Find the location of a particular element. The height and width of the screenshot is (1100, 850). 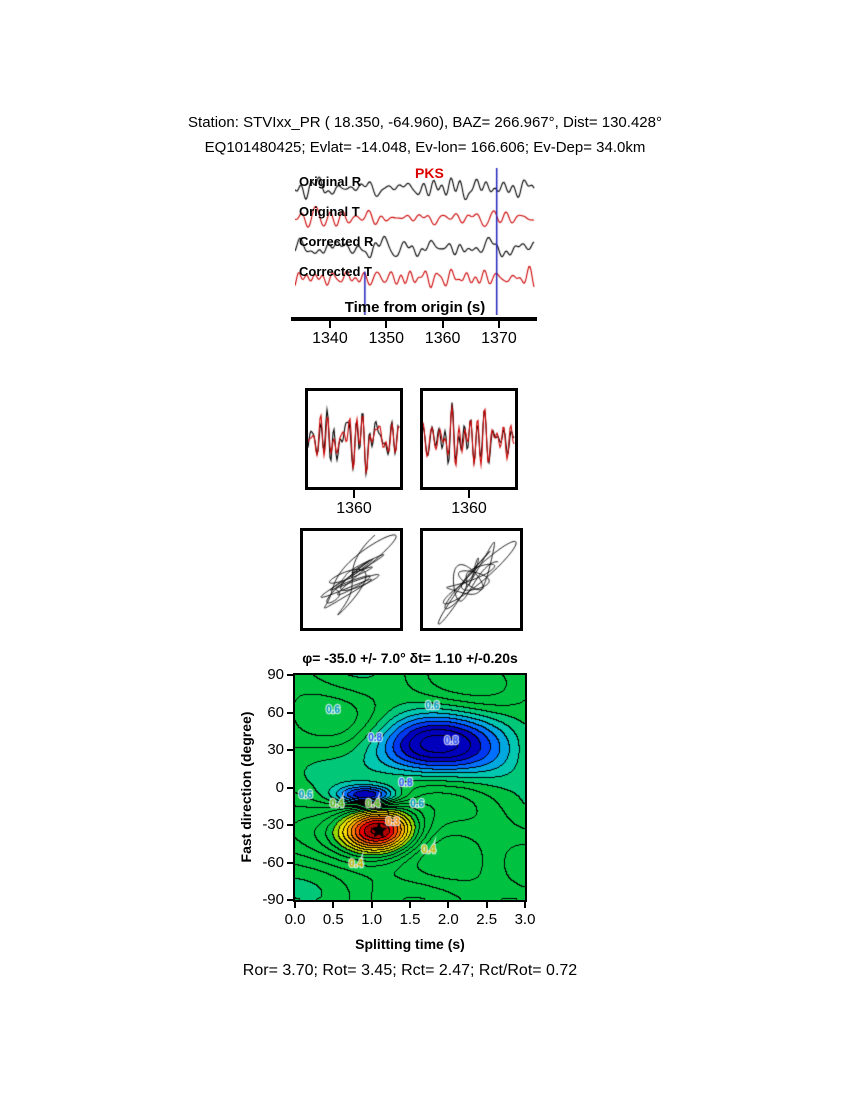

fast-direction-tick-label: 90 is located at coordinates (275, 674).